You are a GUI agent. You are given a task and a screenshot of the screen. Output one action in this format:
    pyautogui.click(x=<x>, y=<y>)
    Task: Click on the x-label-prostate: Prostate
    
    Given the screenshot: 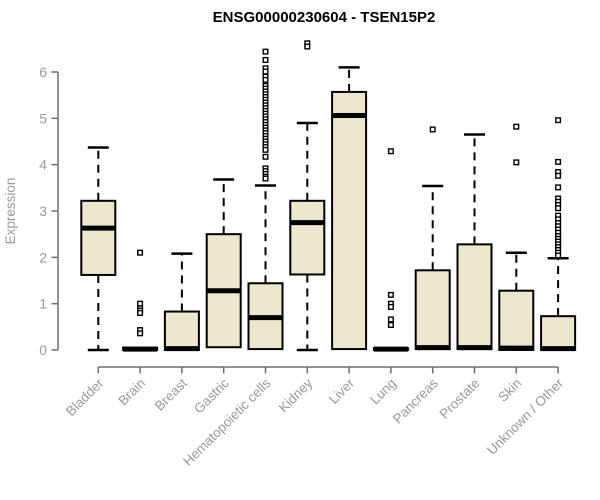 What is the action you would take?
    pyautogui.click(x=459, y=399)
    